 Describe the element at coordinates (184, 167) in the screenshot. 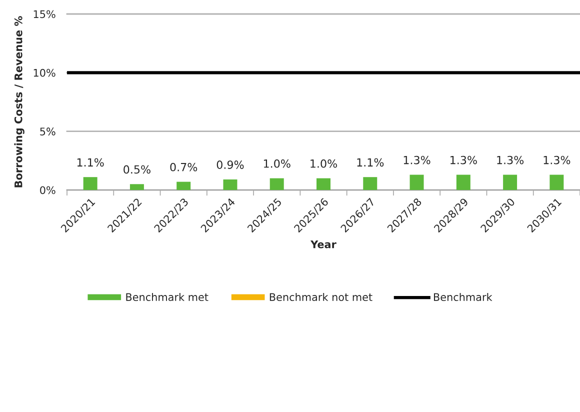

I see `data-label: 0.7%` at that location.